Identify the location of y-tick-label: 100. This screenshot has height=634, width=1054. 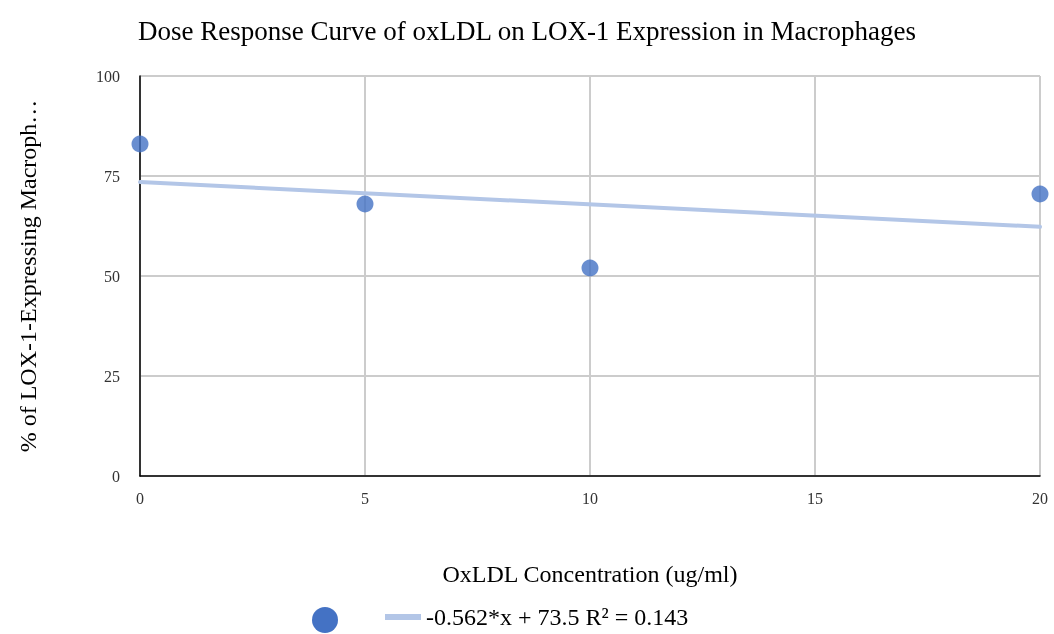
(108, 76).